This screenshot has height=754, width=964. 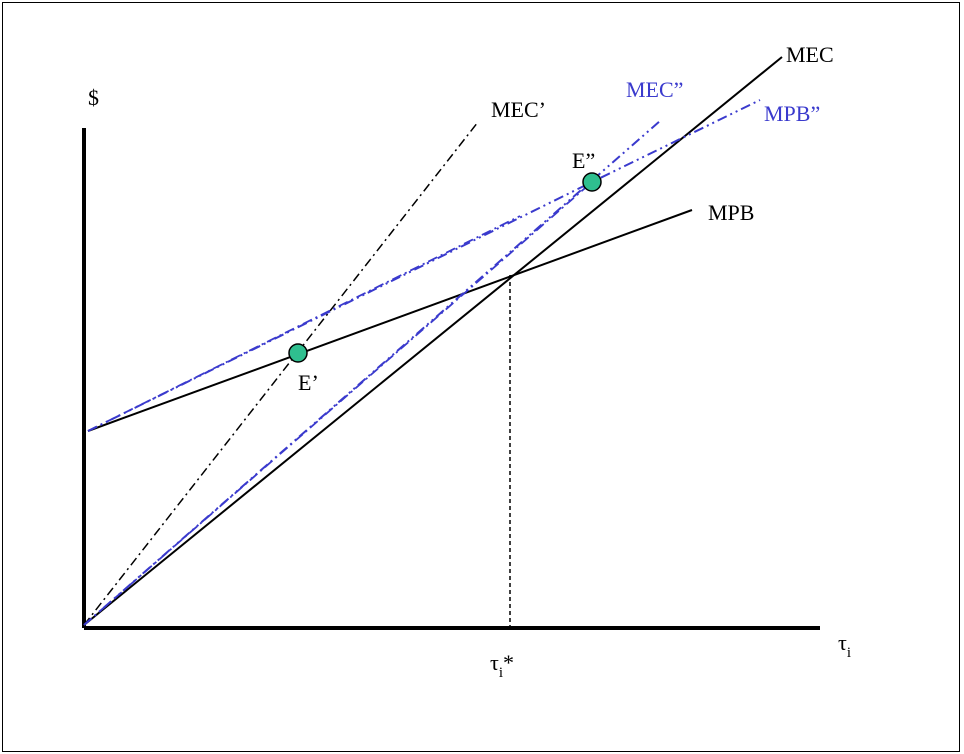 I want to click on mec-dprime-label: MEC”, so click(x=654, y=89).